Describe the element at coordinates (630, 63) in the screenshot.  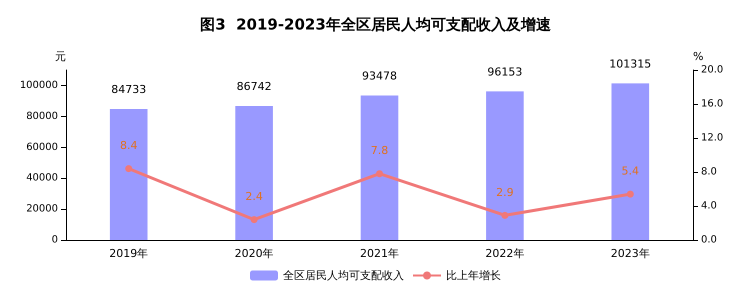
I see `data-label: 101315` at that location.